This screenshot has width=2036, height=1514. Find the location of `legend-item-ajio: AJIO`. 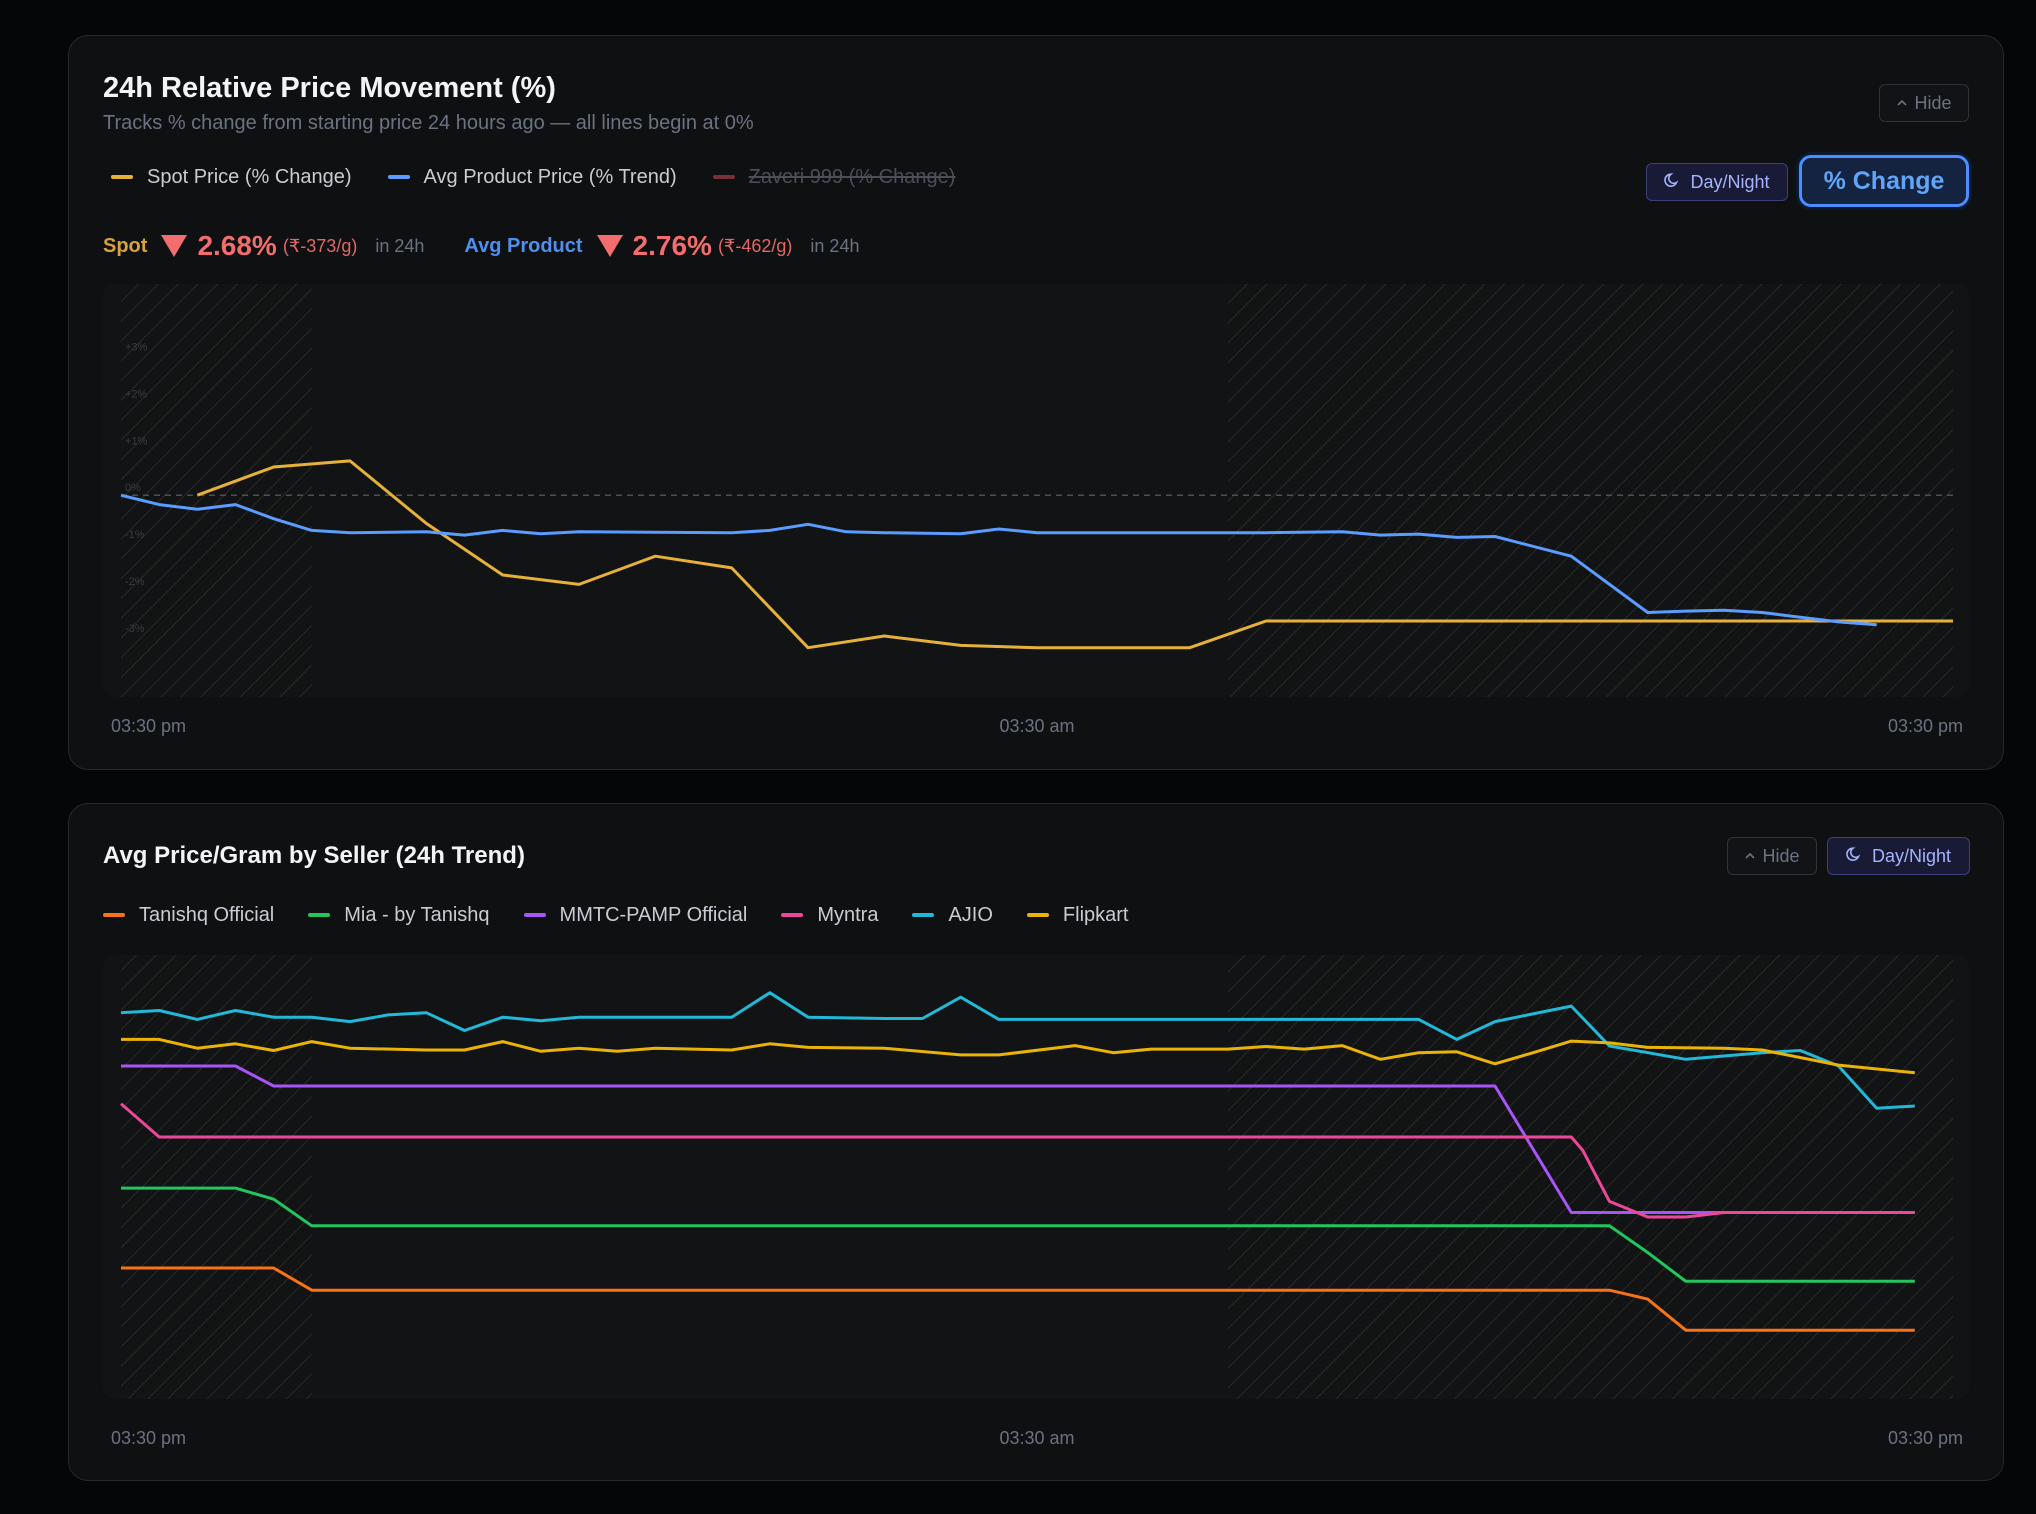

legend-item-ajio: AJIO is located at coordinates (952, 915).